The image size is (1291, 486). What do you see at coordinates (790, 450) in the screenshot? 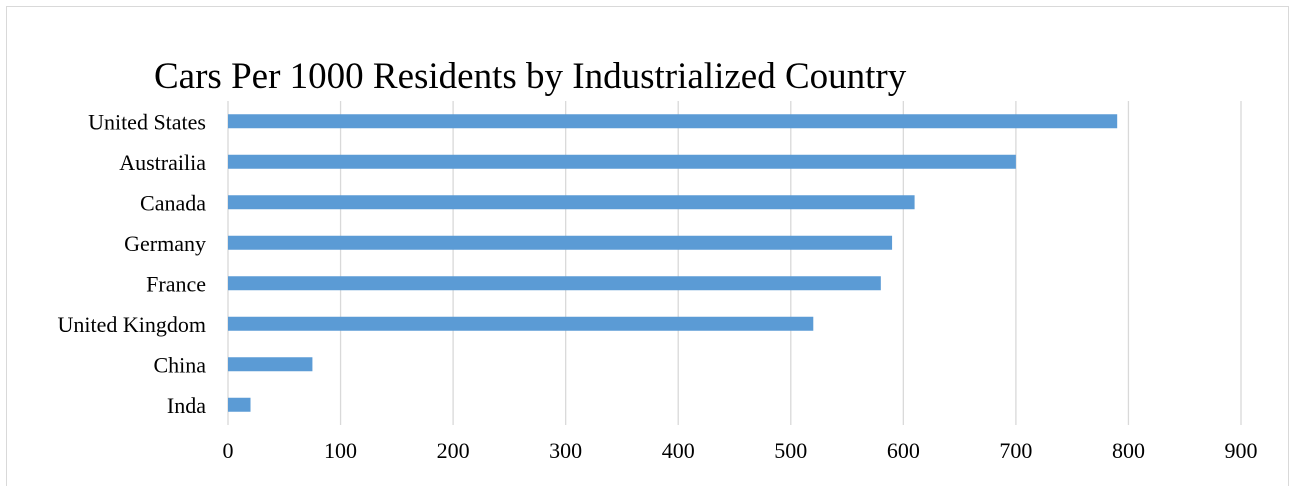
I see `x-tick-label: 500` at bounding box center [790, 450].